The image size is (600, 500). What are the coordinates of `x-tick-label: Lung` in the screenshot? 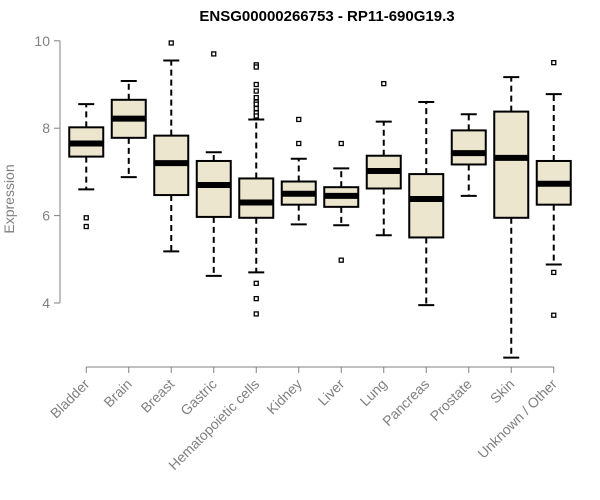 It's located at (373, 392).